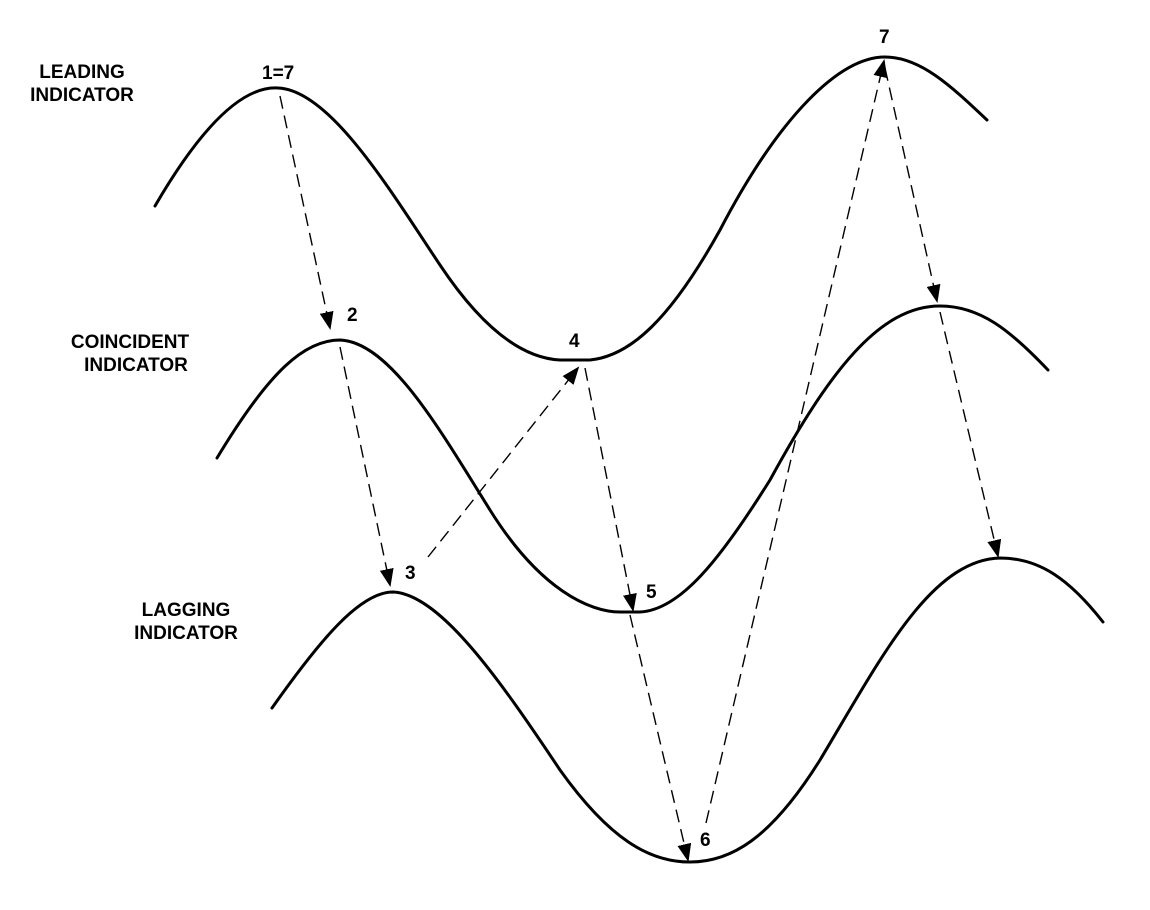 Image resolution: width=1150 pixels, height=910 pixels. Describe the element at coordinates (651, 592) in the screenshot. I see `point-label-5: 5` at that location.